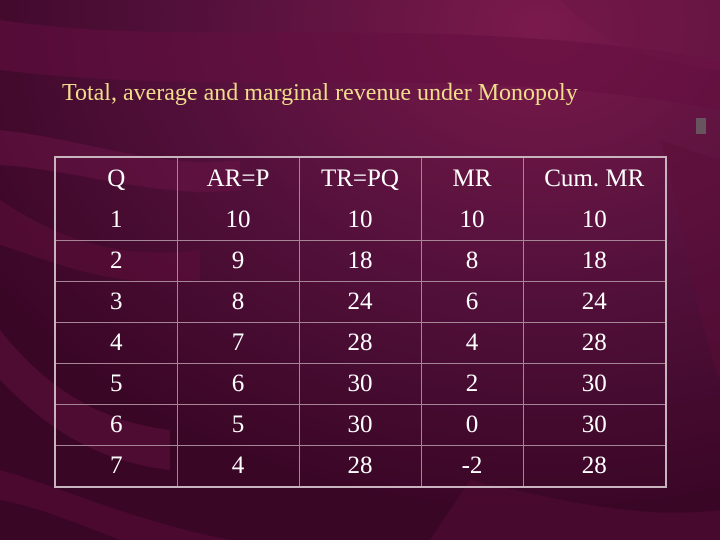 This screenshot has width=720, height=540. What do you see at coordinates (595, 302) in the screenshot?
I see `cell-cumulative-mr: 24` at bounding box center [595, 302].